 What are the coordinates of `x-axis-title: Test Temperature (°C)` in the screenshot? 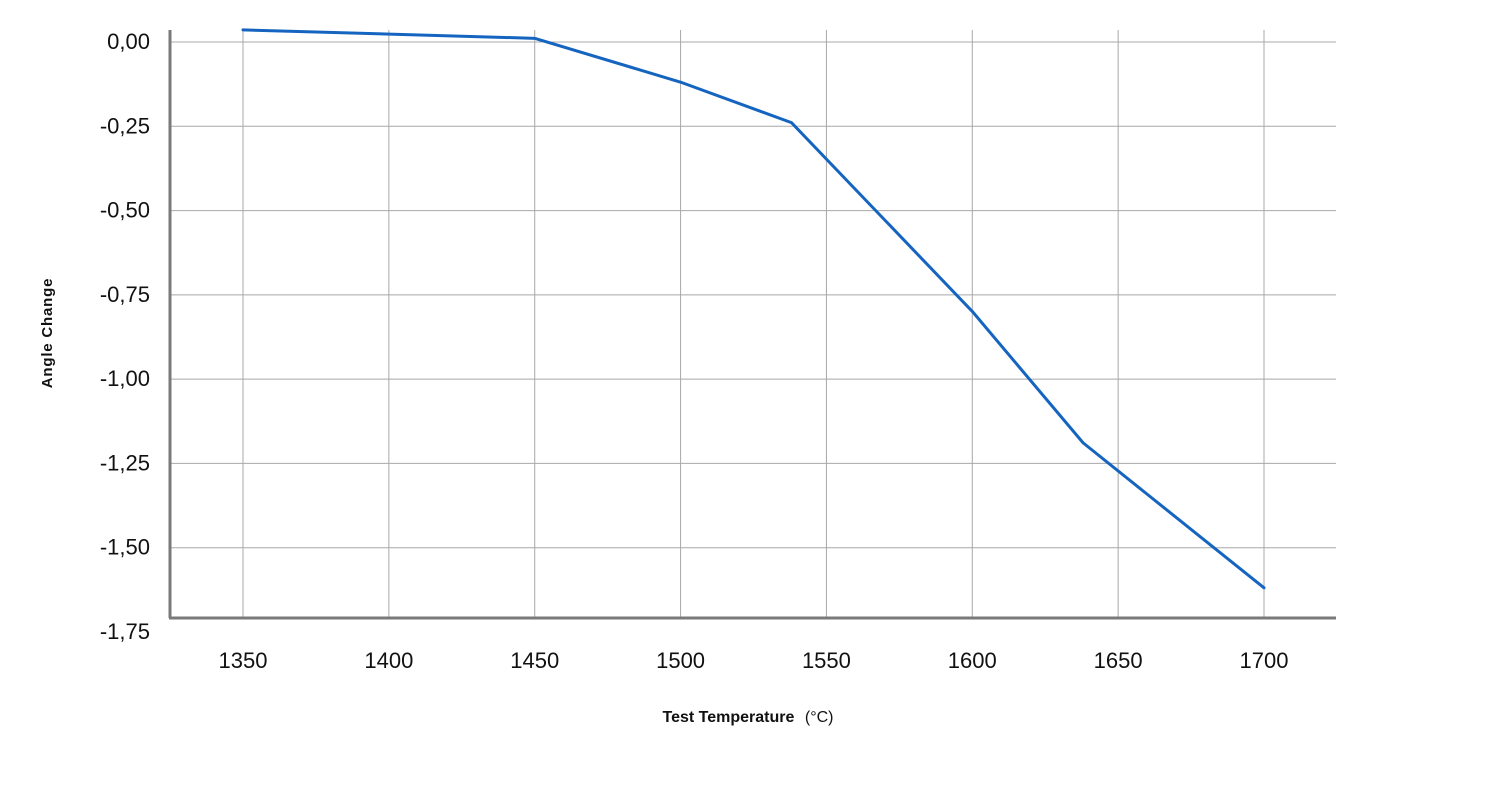 It's located at (748, 717).